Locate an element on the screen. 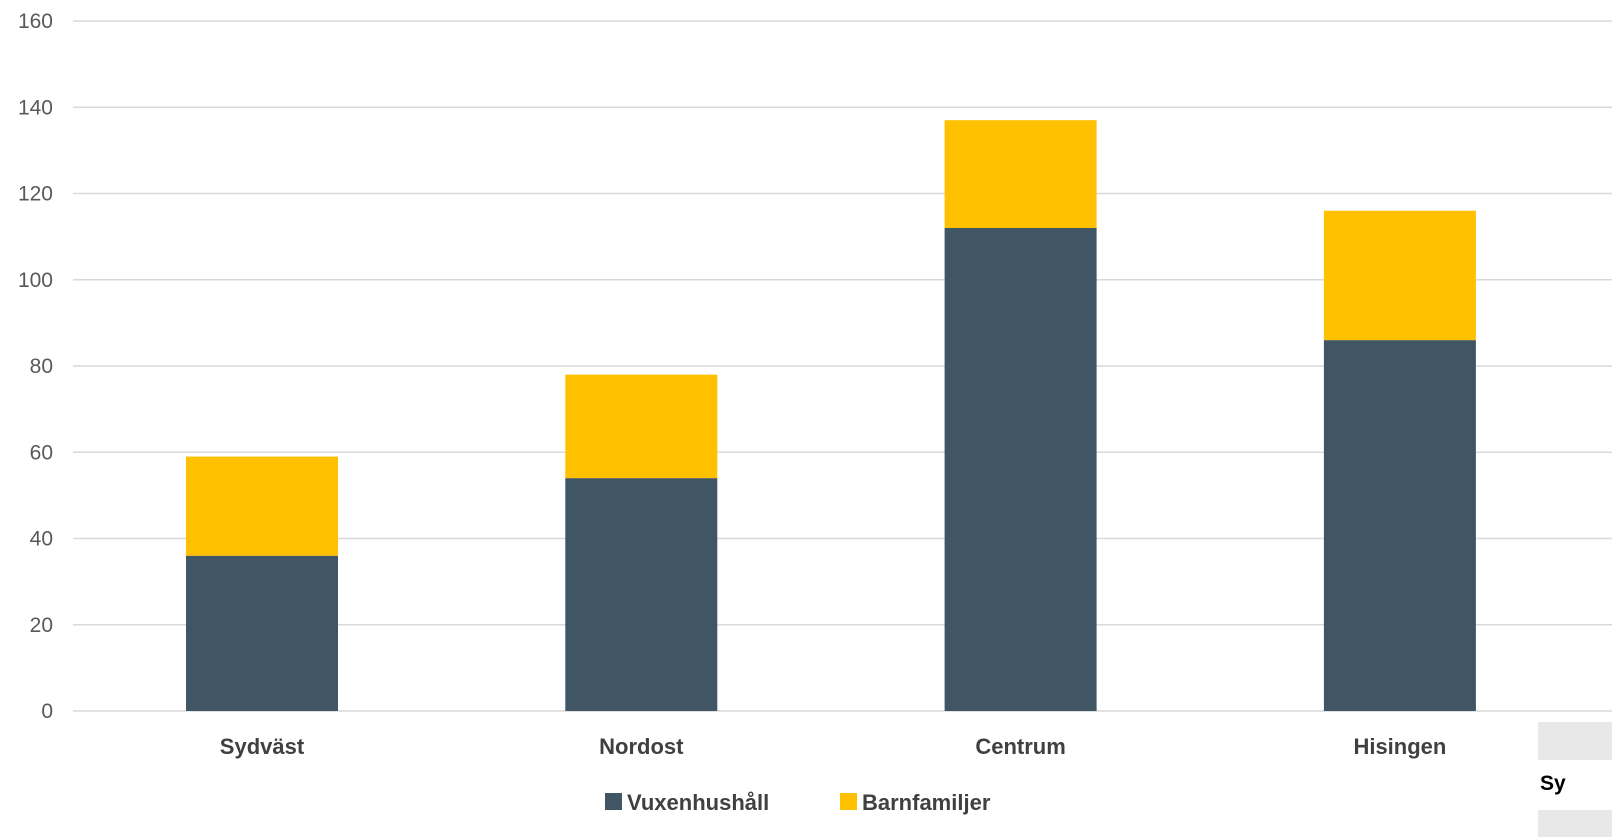 This screenshot has height=837, width=1612. y-axis-tick-labels: 0 20 40 60 80 100 120 140 160 is located at coordinates (35, 366).